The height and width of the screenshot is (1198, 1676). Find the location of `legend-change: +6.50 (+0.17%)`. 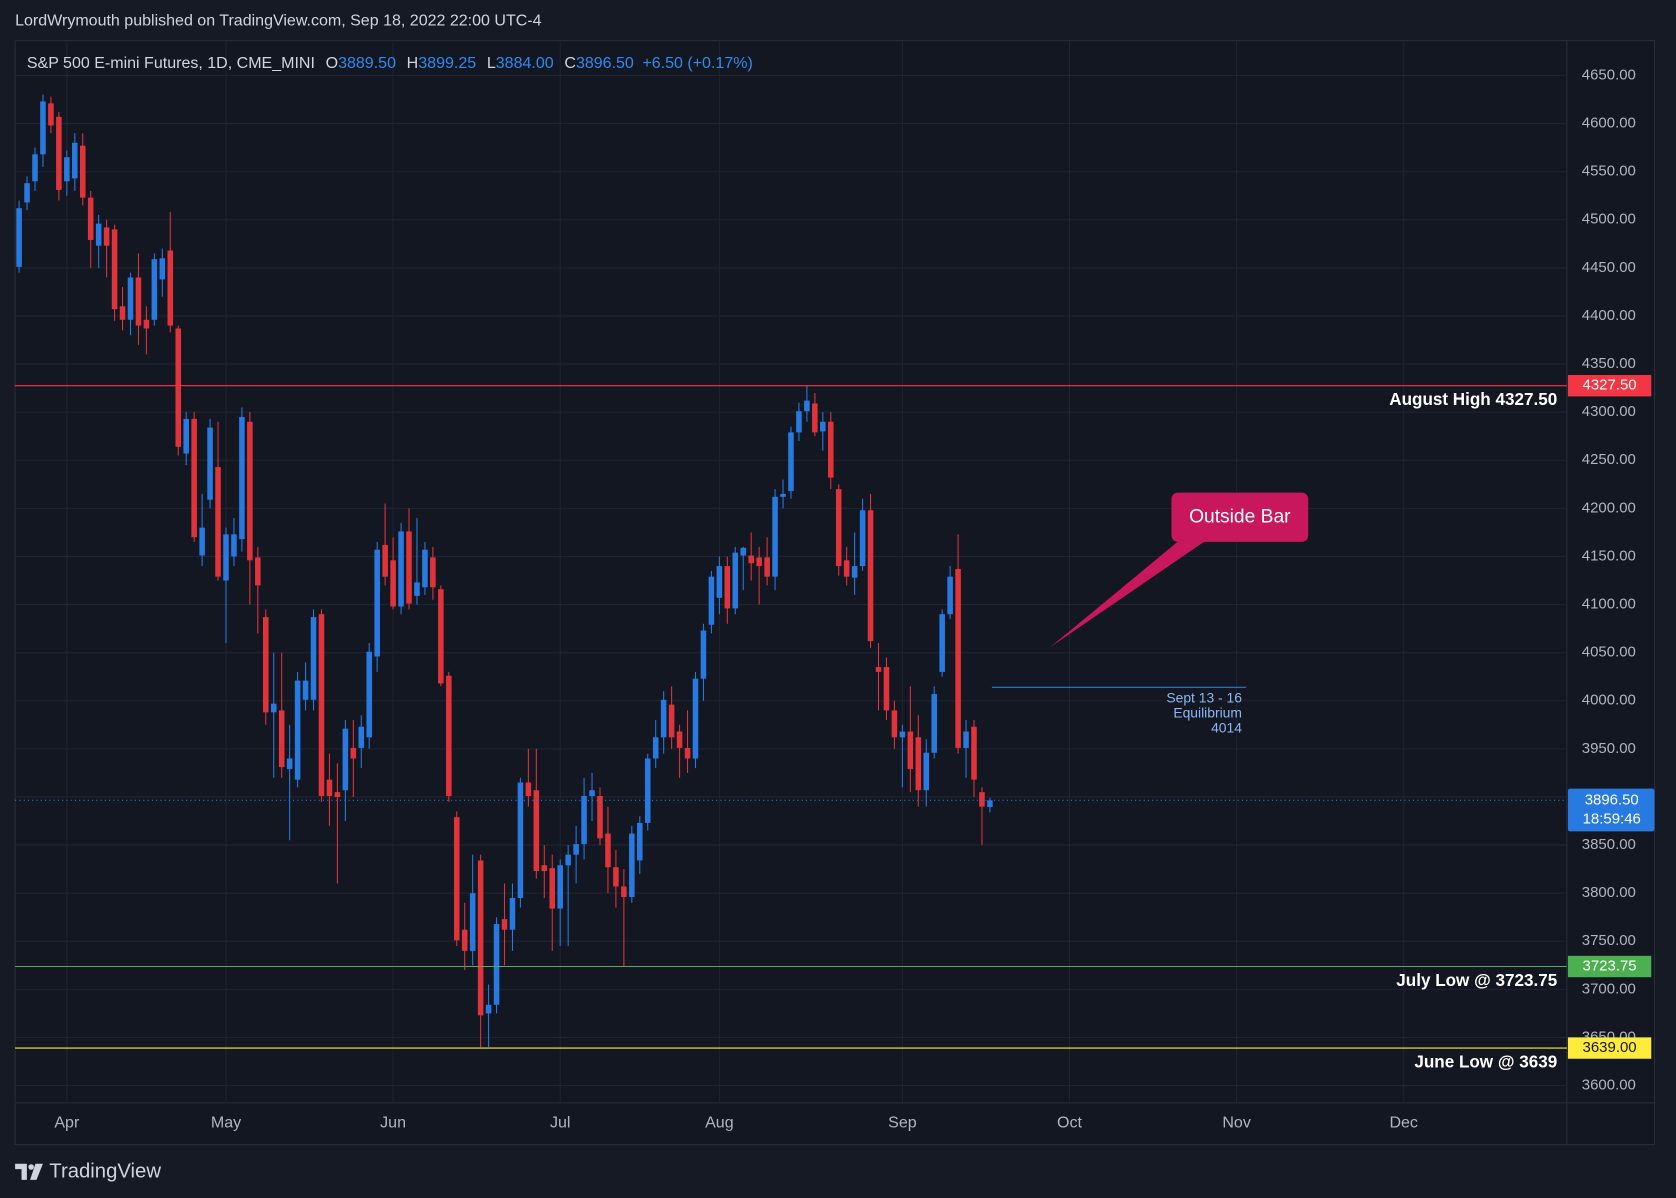

legend-change: +6.50 (+0.17%) is located at coordinates (697, 63).